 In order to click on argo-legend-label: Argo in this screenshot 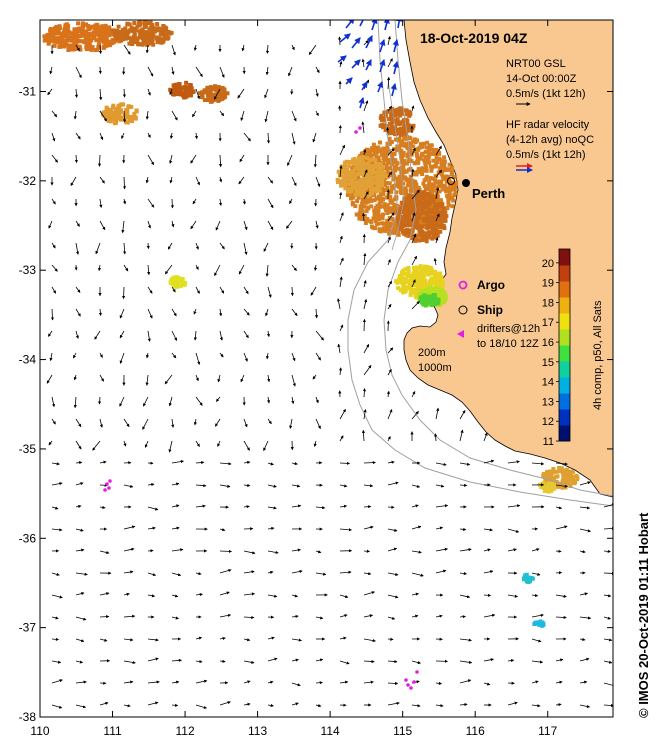, I will do `click(491, 285)`.